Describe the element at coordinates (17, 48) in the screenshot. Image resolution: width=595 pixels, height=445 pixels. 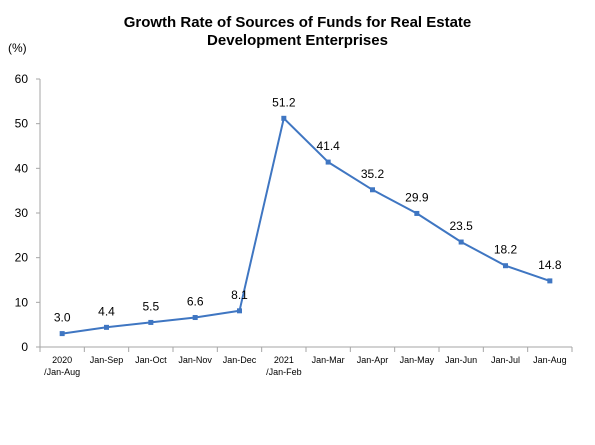
I see `y-axis-unit-label: (%)` at that location.